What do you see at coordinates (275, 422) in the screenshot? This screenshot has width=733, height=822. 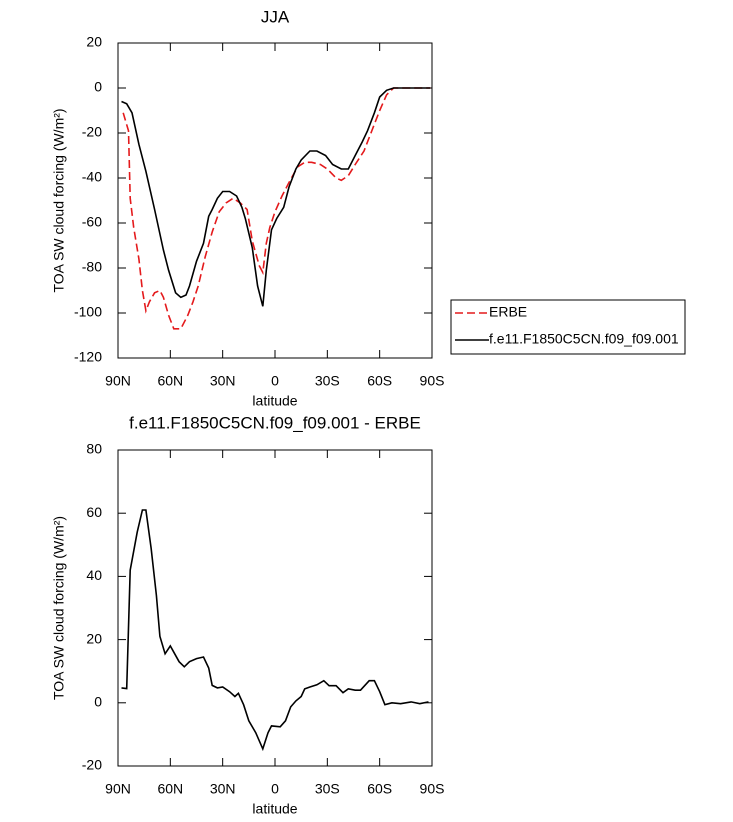 I see `chart-title: f.e11.F1850C5CN.f09_f09.001 - ERBE` at bounding box center [275, 422].